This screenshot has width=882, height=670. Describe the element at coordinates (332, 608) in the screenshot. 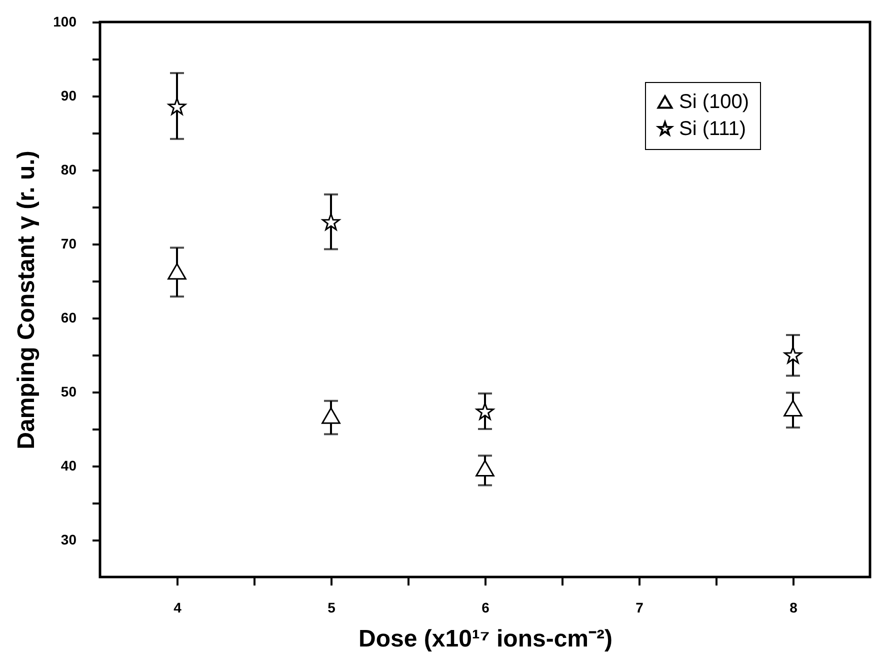

I see `x-tick-label: 5` at that location.